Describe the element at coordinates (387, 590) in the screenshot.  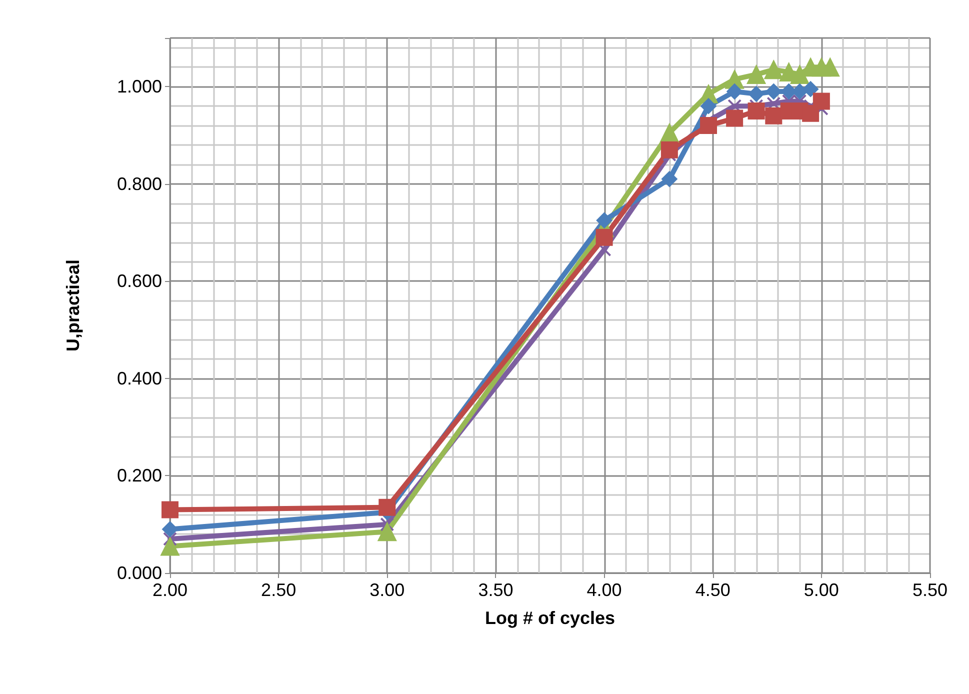
I see `x-tick-label: 3.00` at that location.